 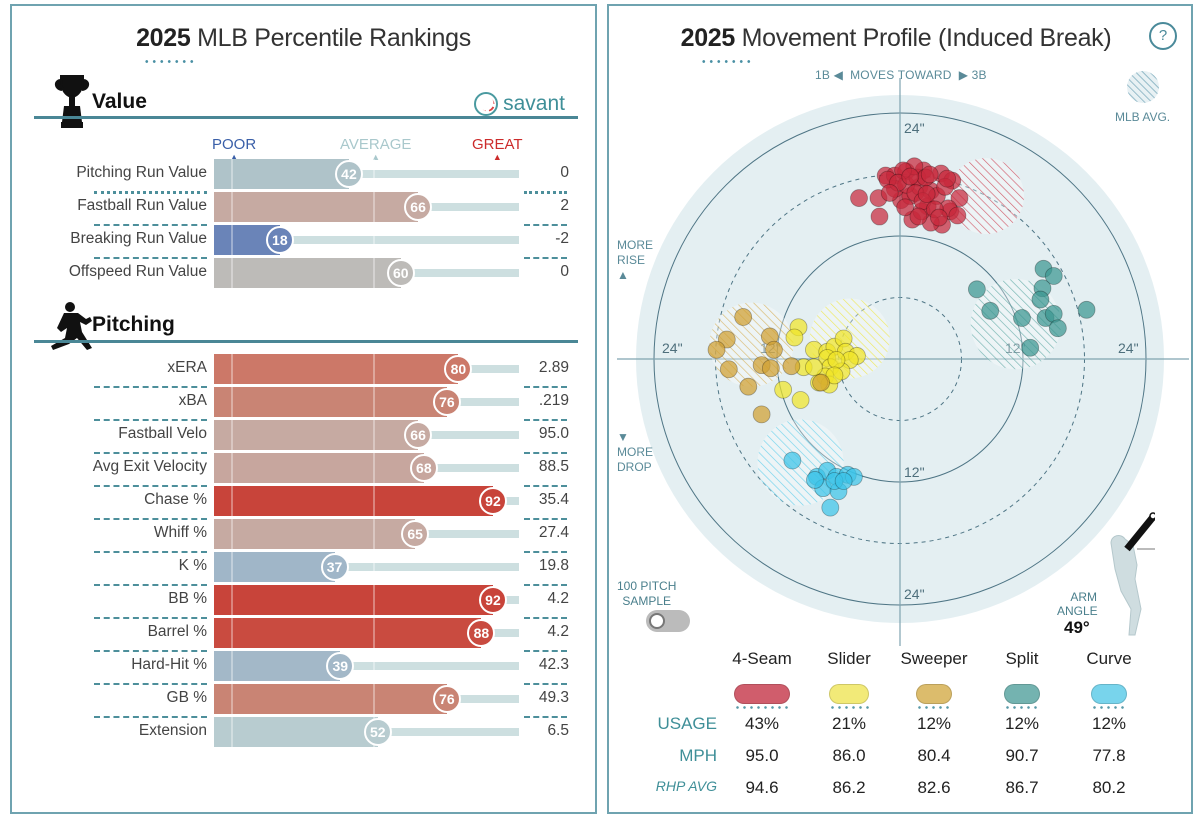 What do you see at coordinates (762, 755) in the screenshot?
I see `pitch-mph: 95.0` at bounding box center [762, 755].